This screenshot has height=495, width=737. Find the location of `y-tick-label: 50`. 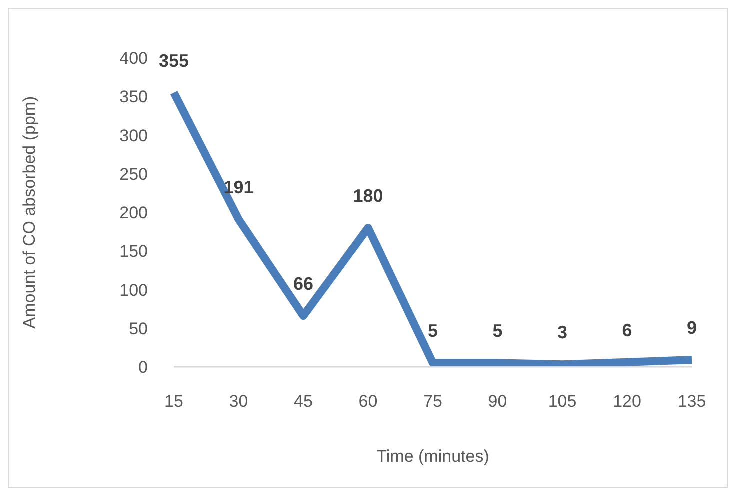

y-tick-label: 50 is located at coordinates (138, 328).